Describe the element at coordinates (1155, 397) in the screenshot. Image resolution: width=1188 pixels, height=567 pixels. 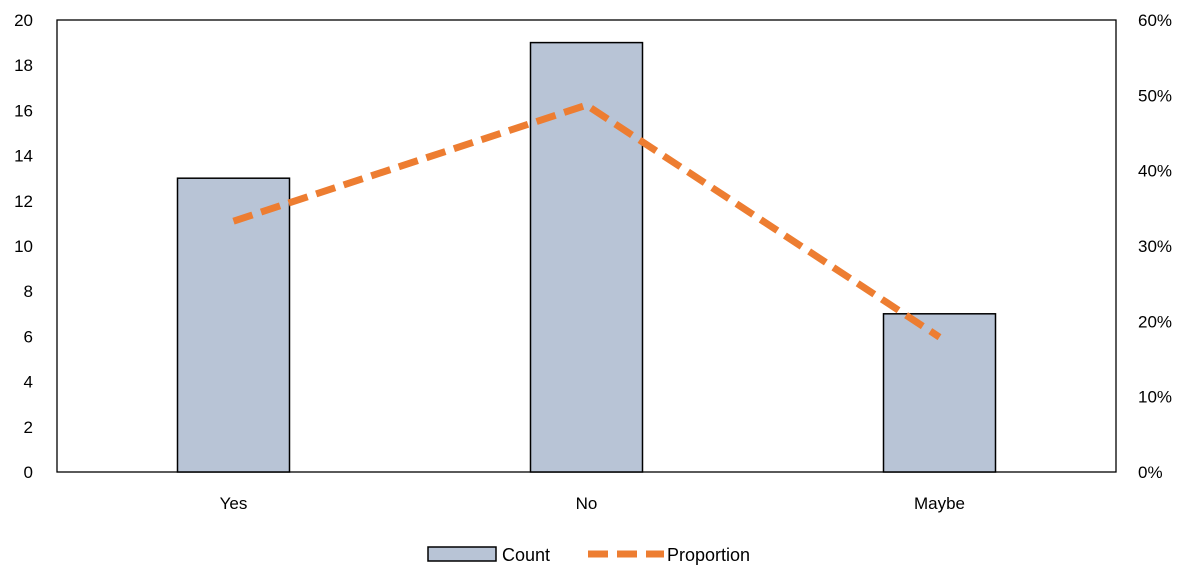
I see `right-tick-label: 10%` at that location.